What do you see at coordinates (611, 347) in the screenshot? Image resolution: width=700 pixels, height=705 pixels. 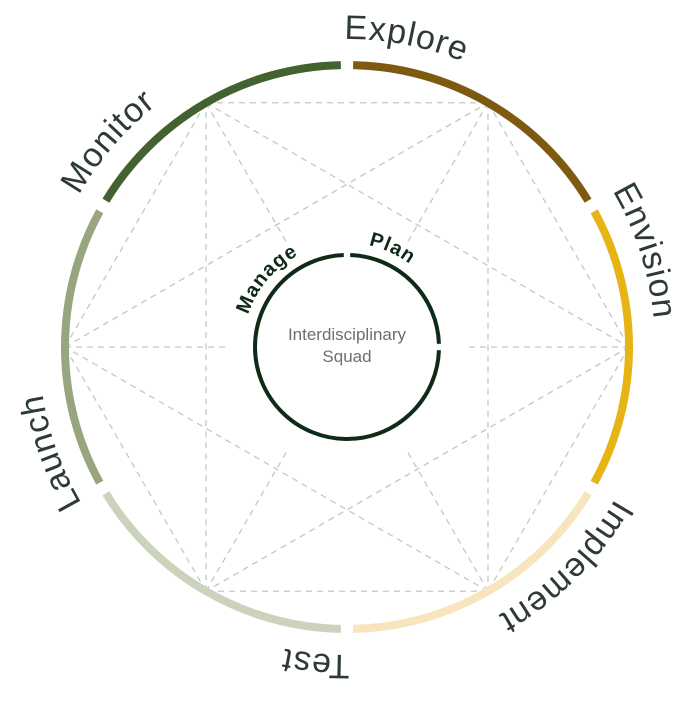 I see `stage-segment-envision` at bounding box center [611, 347].